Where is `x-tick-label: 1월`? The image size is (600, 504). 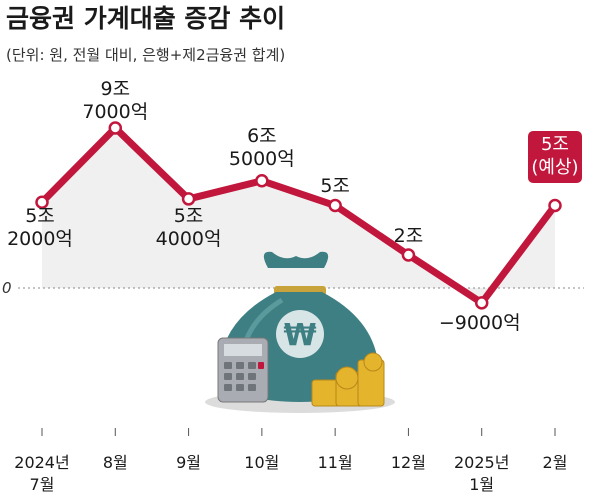
x-tick-label: 1월 is located at coordinates (481, 484).